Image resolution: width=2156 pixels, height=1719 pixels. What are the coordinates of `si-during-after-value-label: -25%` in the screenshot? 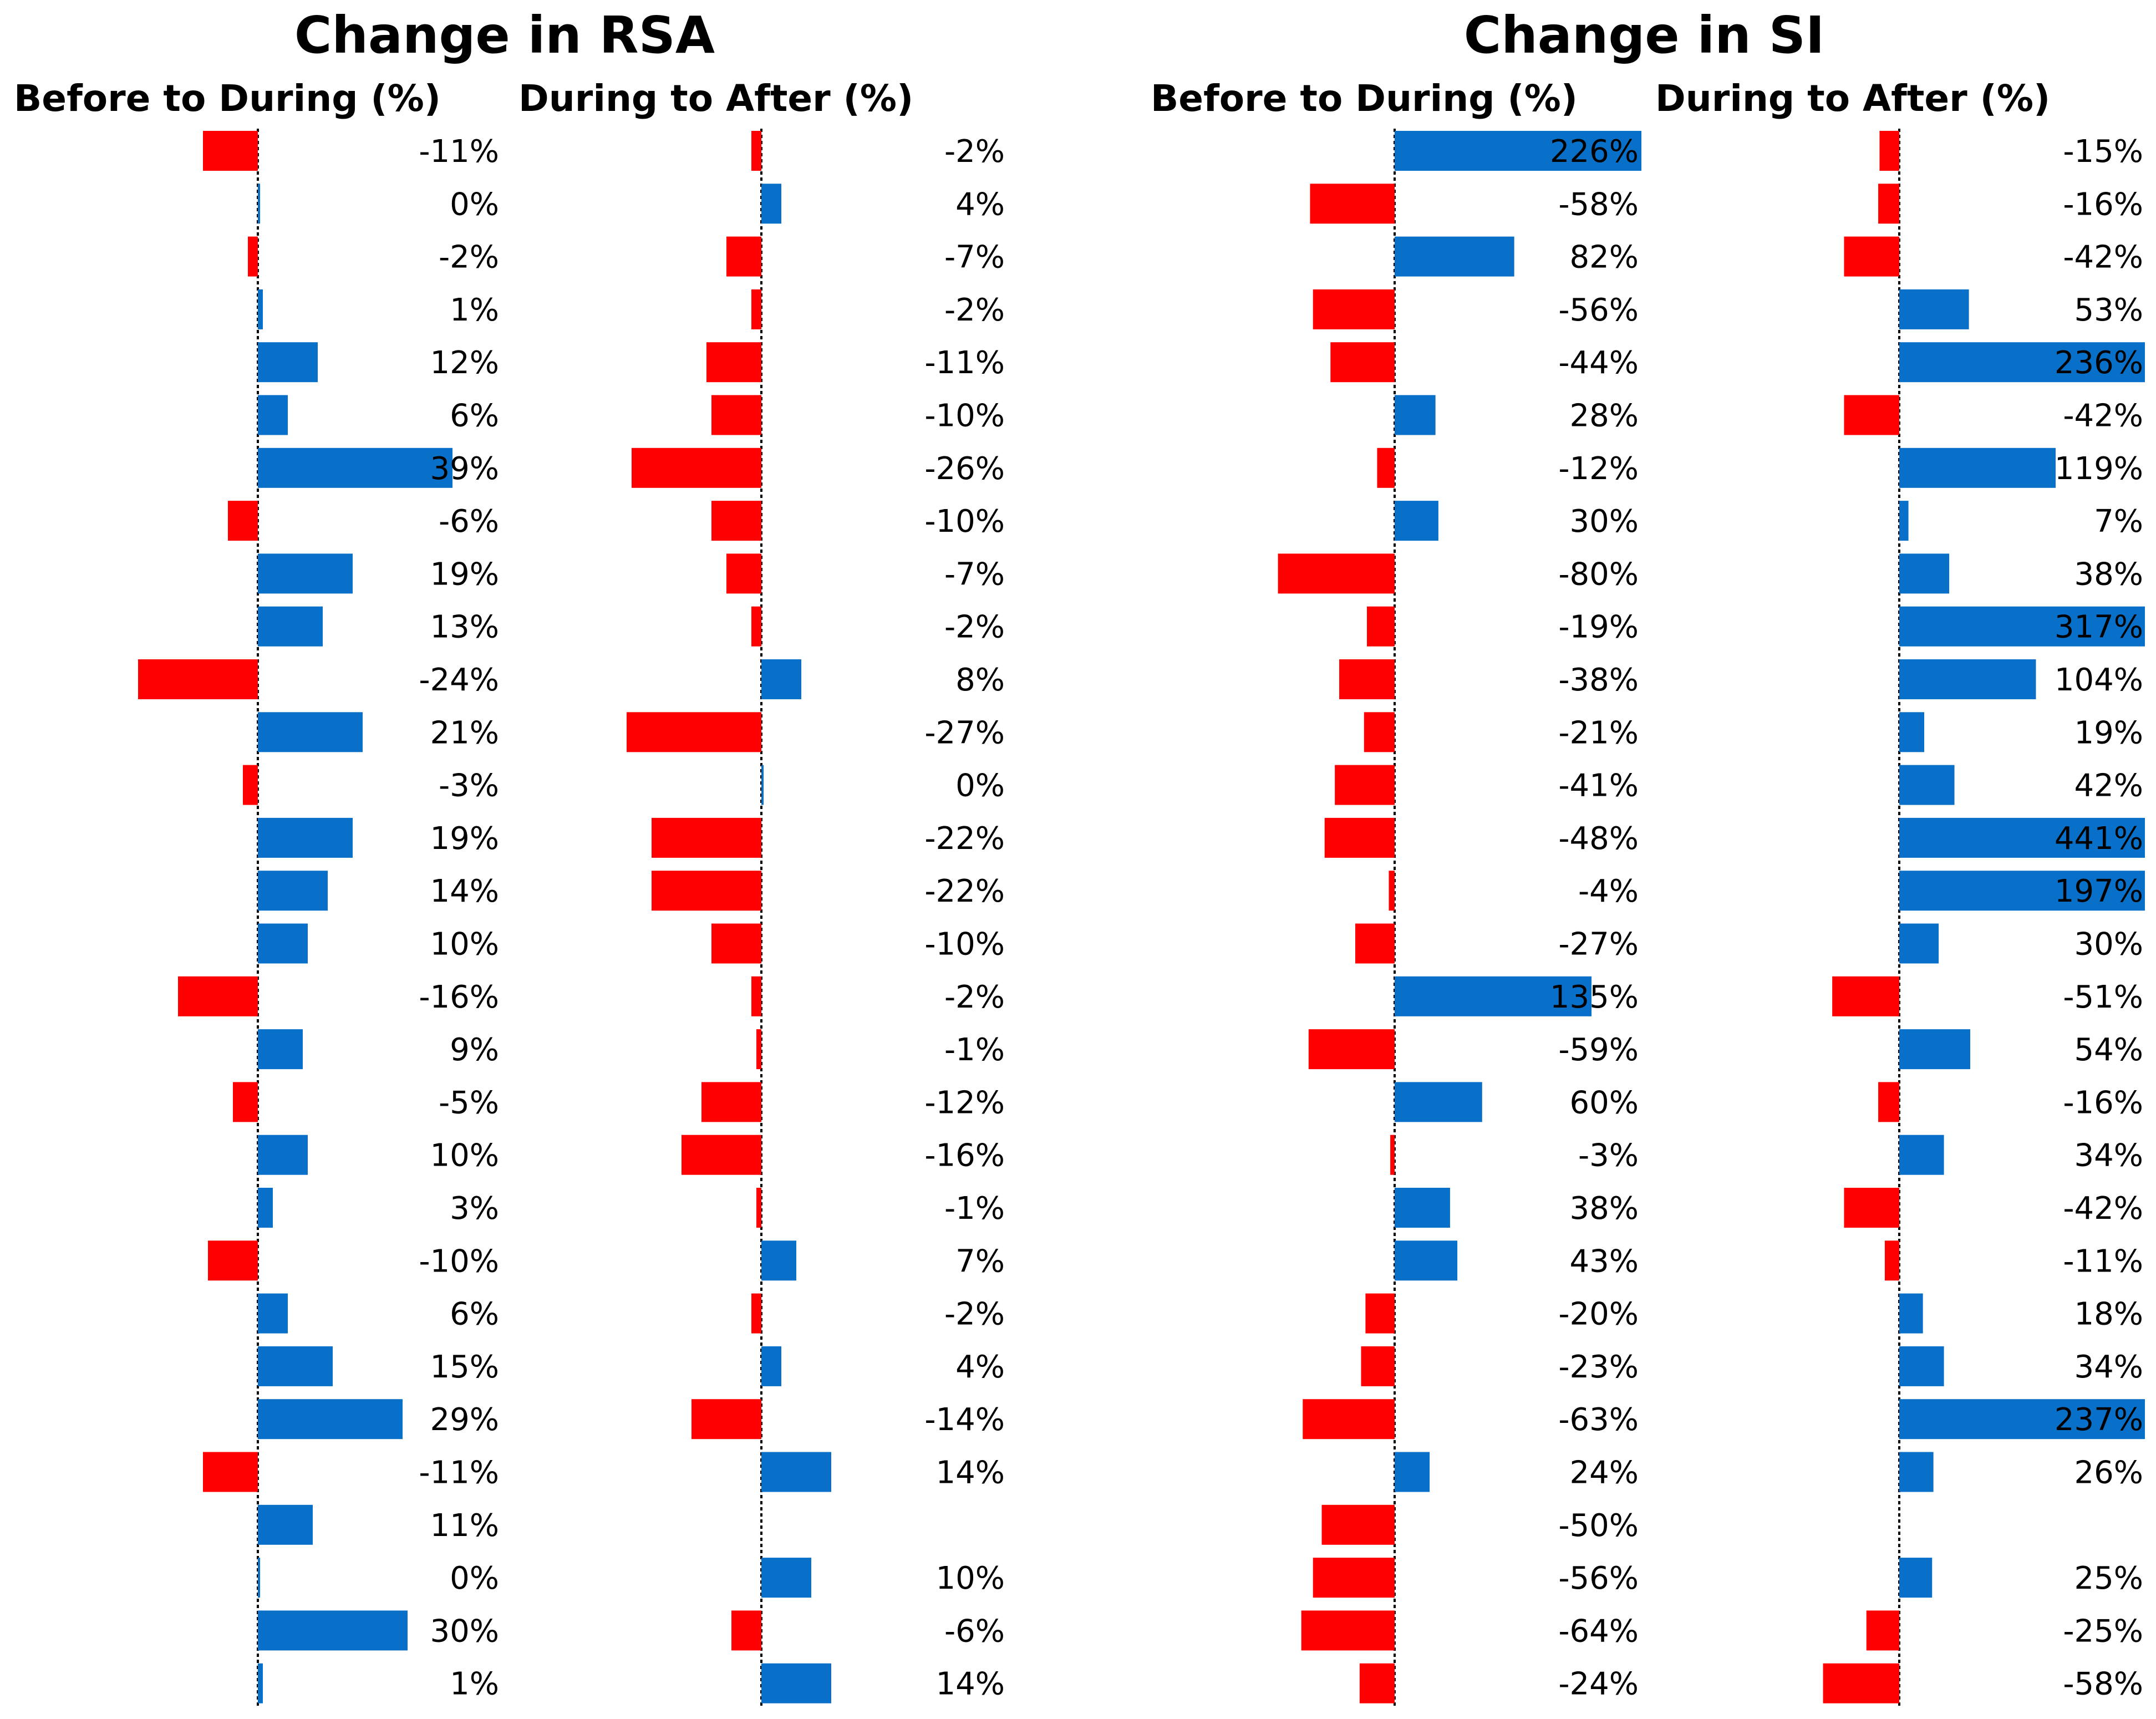 It's located at (2103, 1631).